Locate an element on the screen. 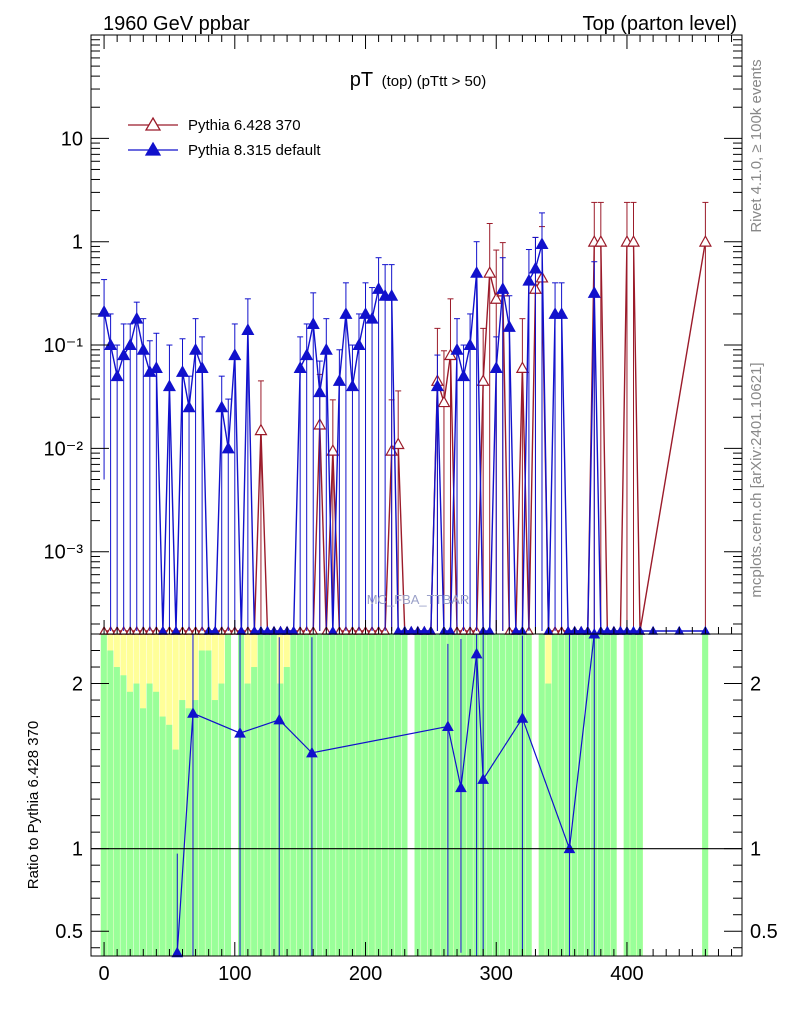 This screenshot has height=1024, width=786. header-left-title: 1960 GeV ppbar is located at coordinates (176, 24).